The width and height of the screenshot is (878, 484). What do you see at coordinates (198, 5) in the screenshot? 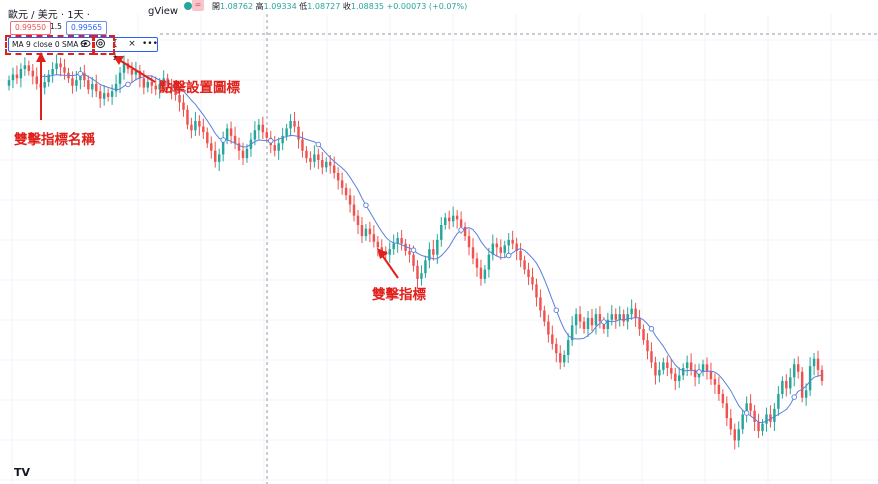
I see `equal-icon: =` at bounding box center [198, 5].